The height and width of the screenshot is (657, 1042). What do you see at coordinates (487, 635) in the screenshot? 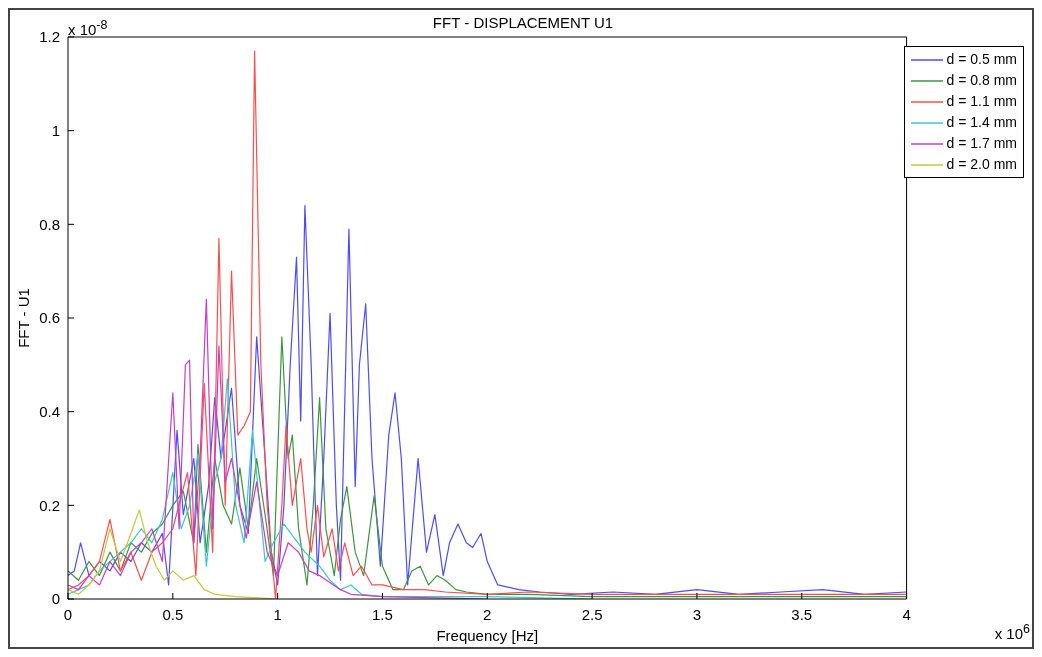
I see `x-axis-title: Frequency [Hz]` at bounding box center [487, 635].